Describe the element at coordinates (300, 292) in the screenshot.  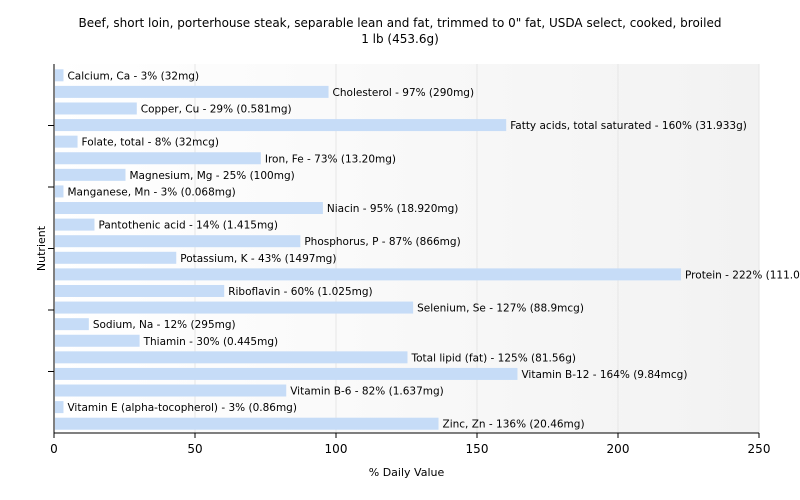
I see `bar-label: Riboflavin - 60% (1.025mg)` at that location.